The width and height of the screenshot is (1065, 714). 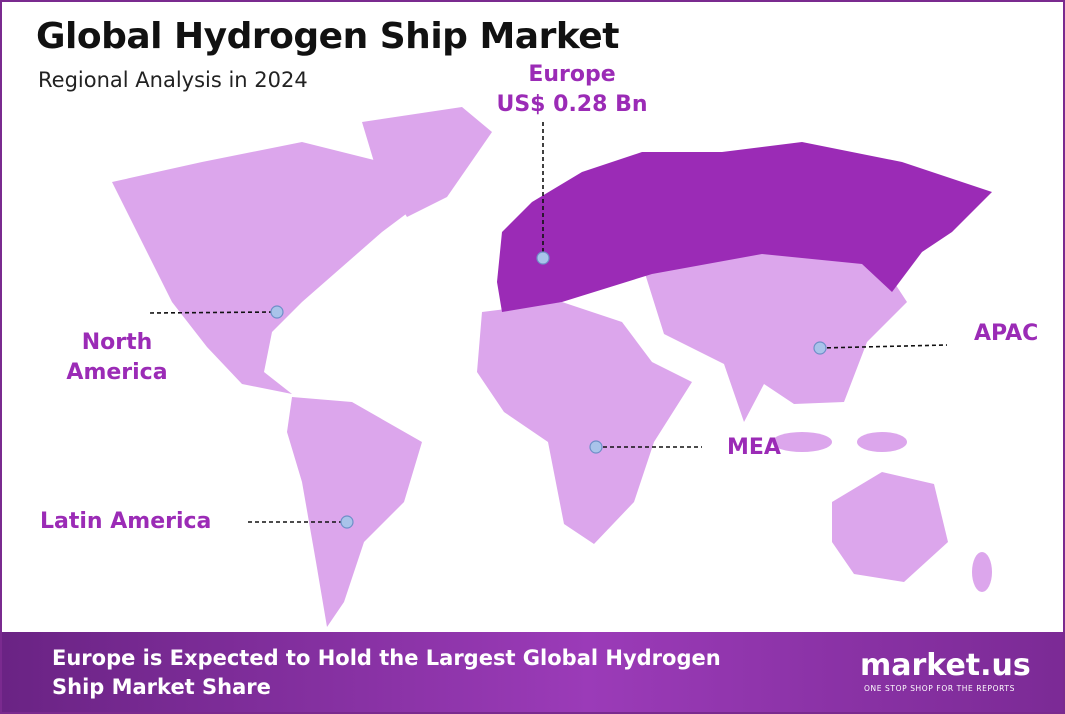 What do you see at coordinates (267, 268) in the screenshot?
I see `north-america` at bounding box center [267, 268].